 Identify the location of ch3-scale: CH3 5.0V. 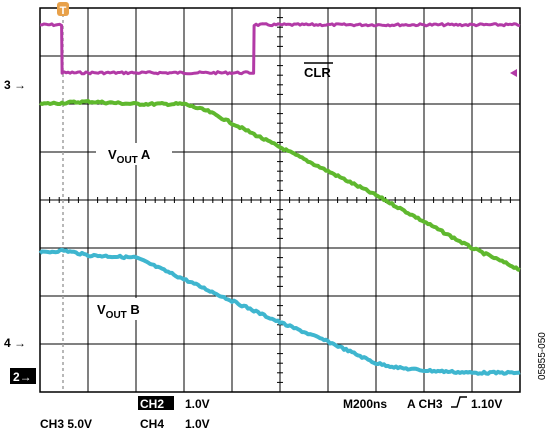
(66, 424).